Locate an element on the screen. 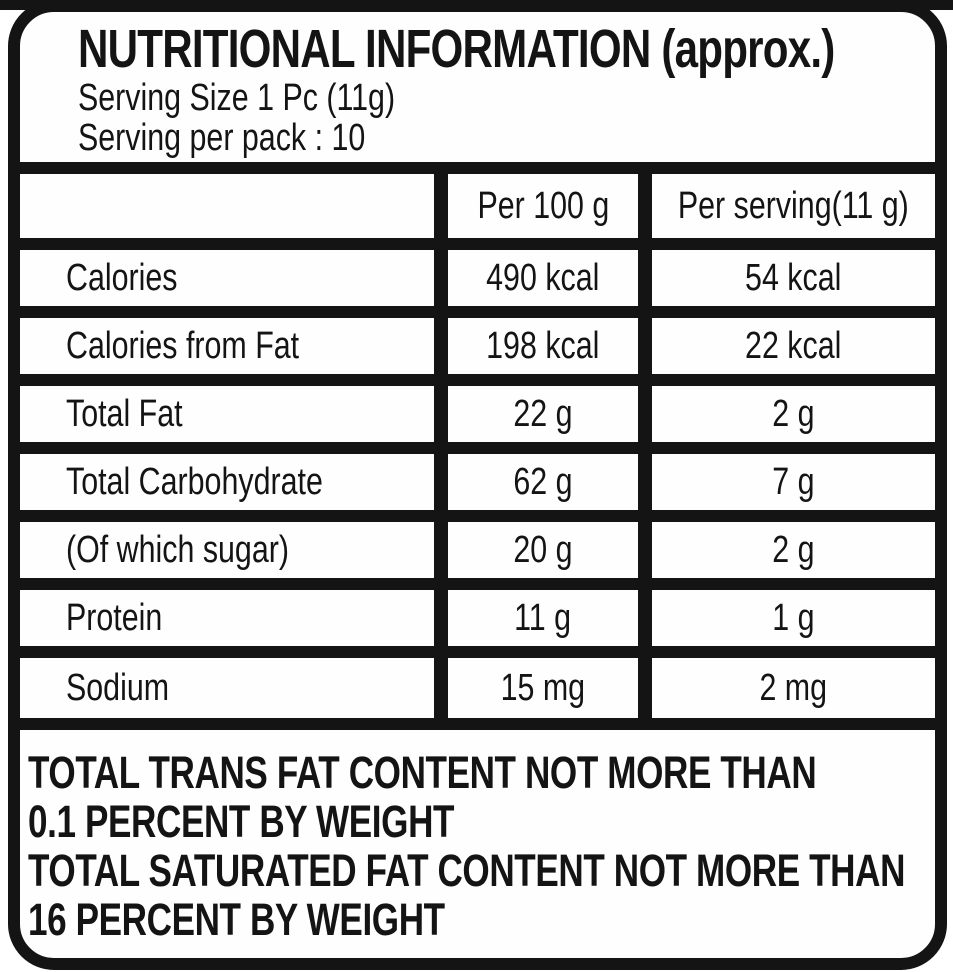  table-row: (Of which sugar) 20 g 2 g is located at coordinates (477, 550).